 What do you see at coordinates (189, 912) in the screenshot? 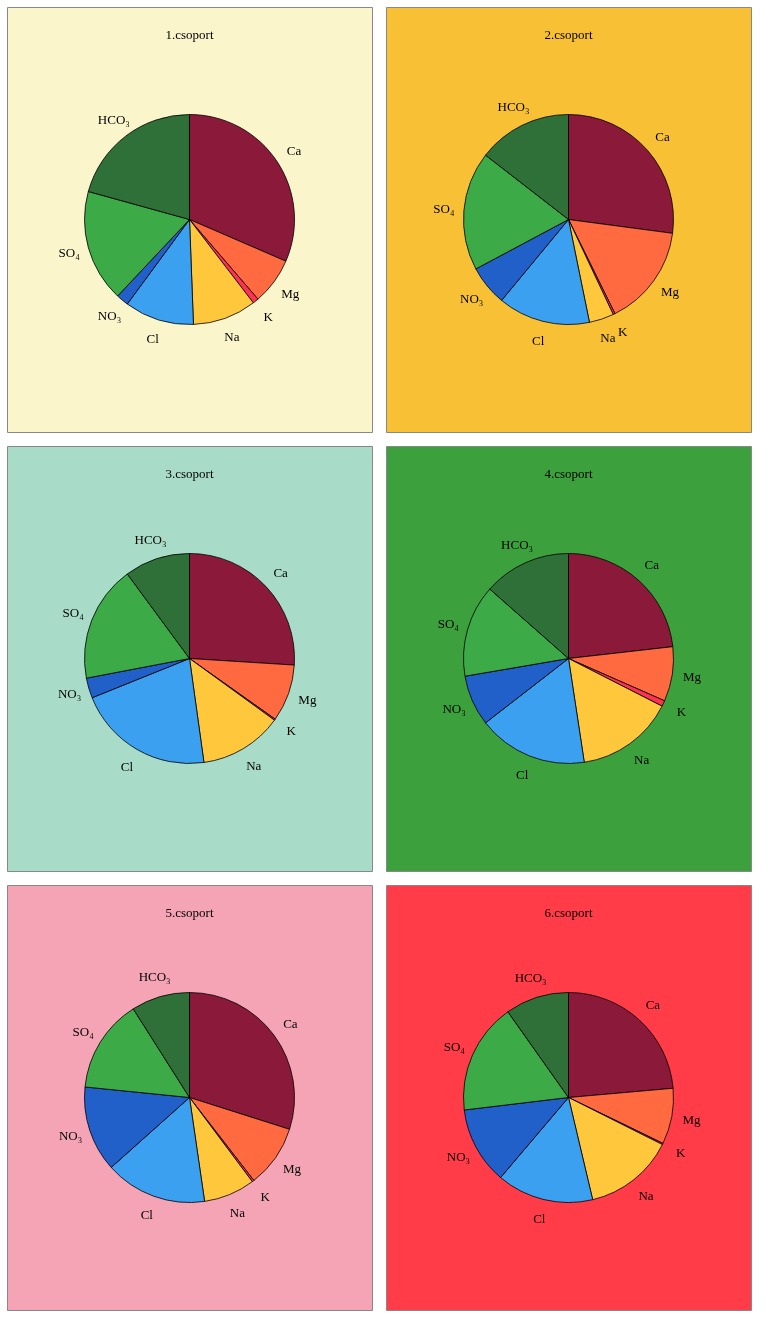
I see `chart-title: 5.csoport` at bounding box center [189, 912].